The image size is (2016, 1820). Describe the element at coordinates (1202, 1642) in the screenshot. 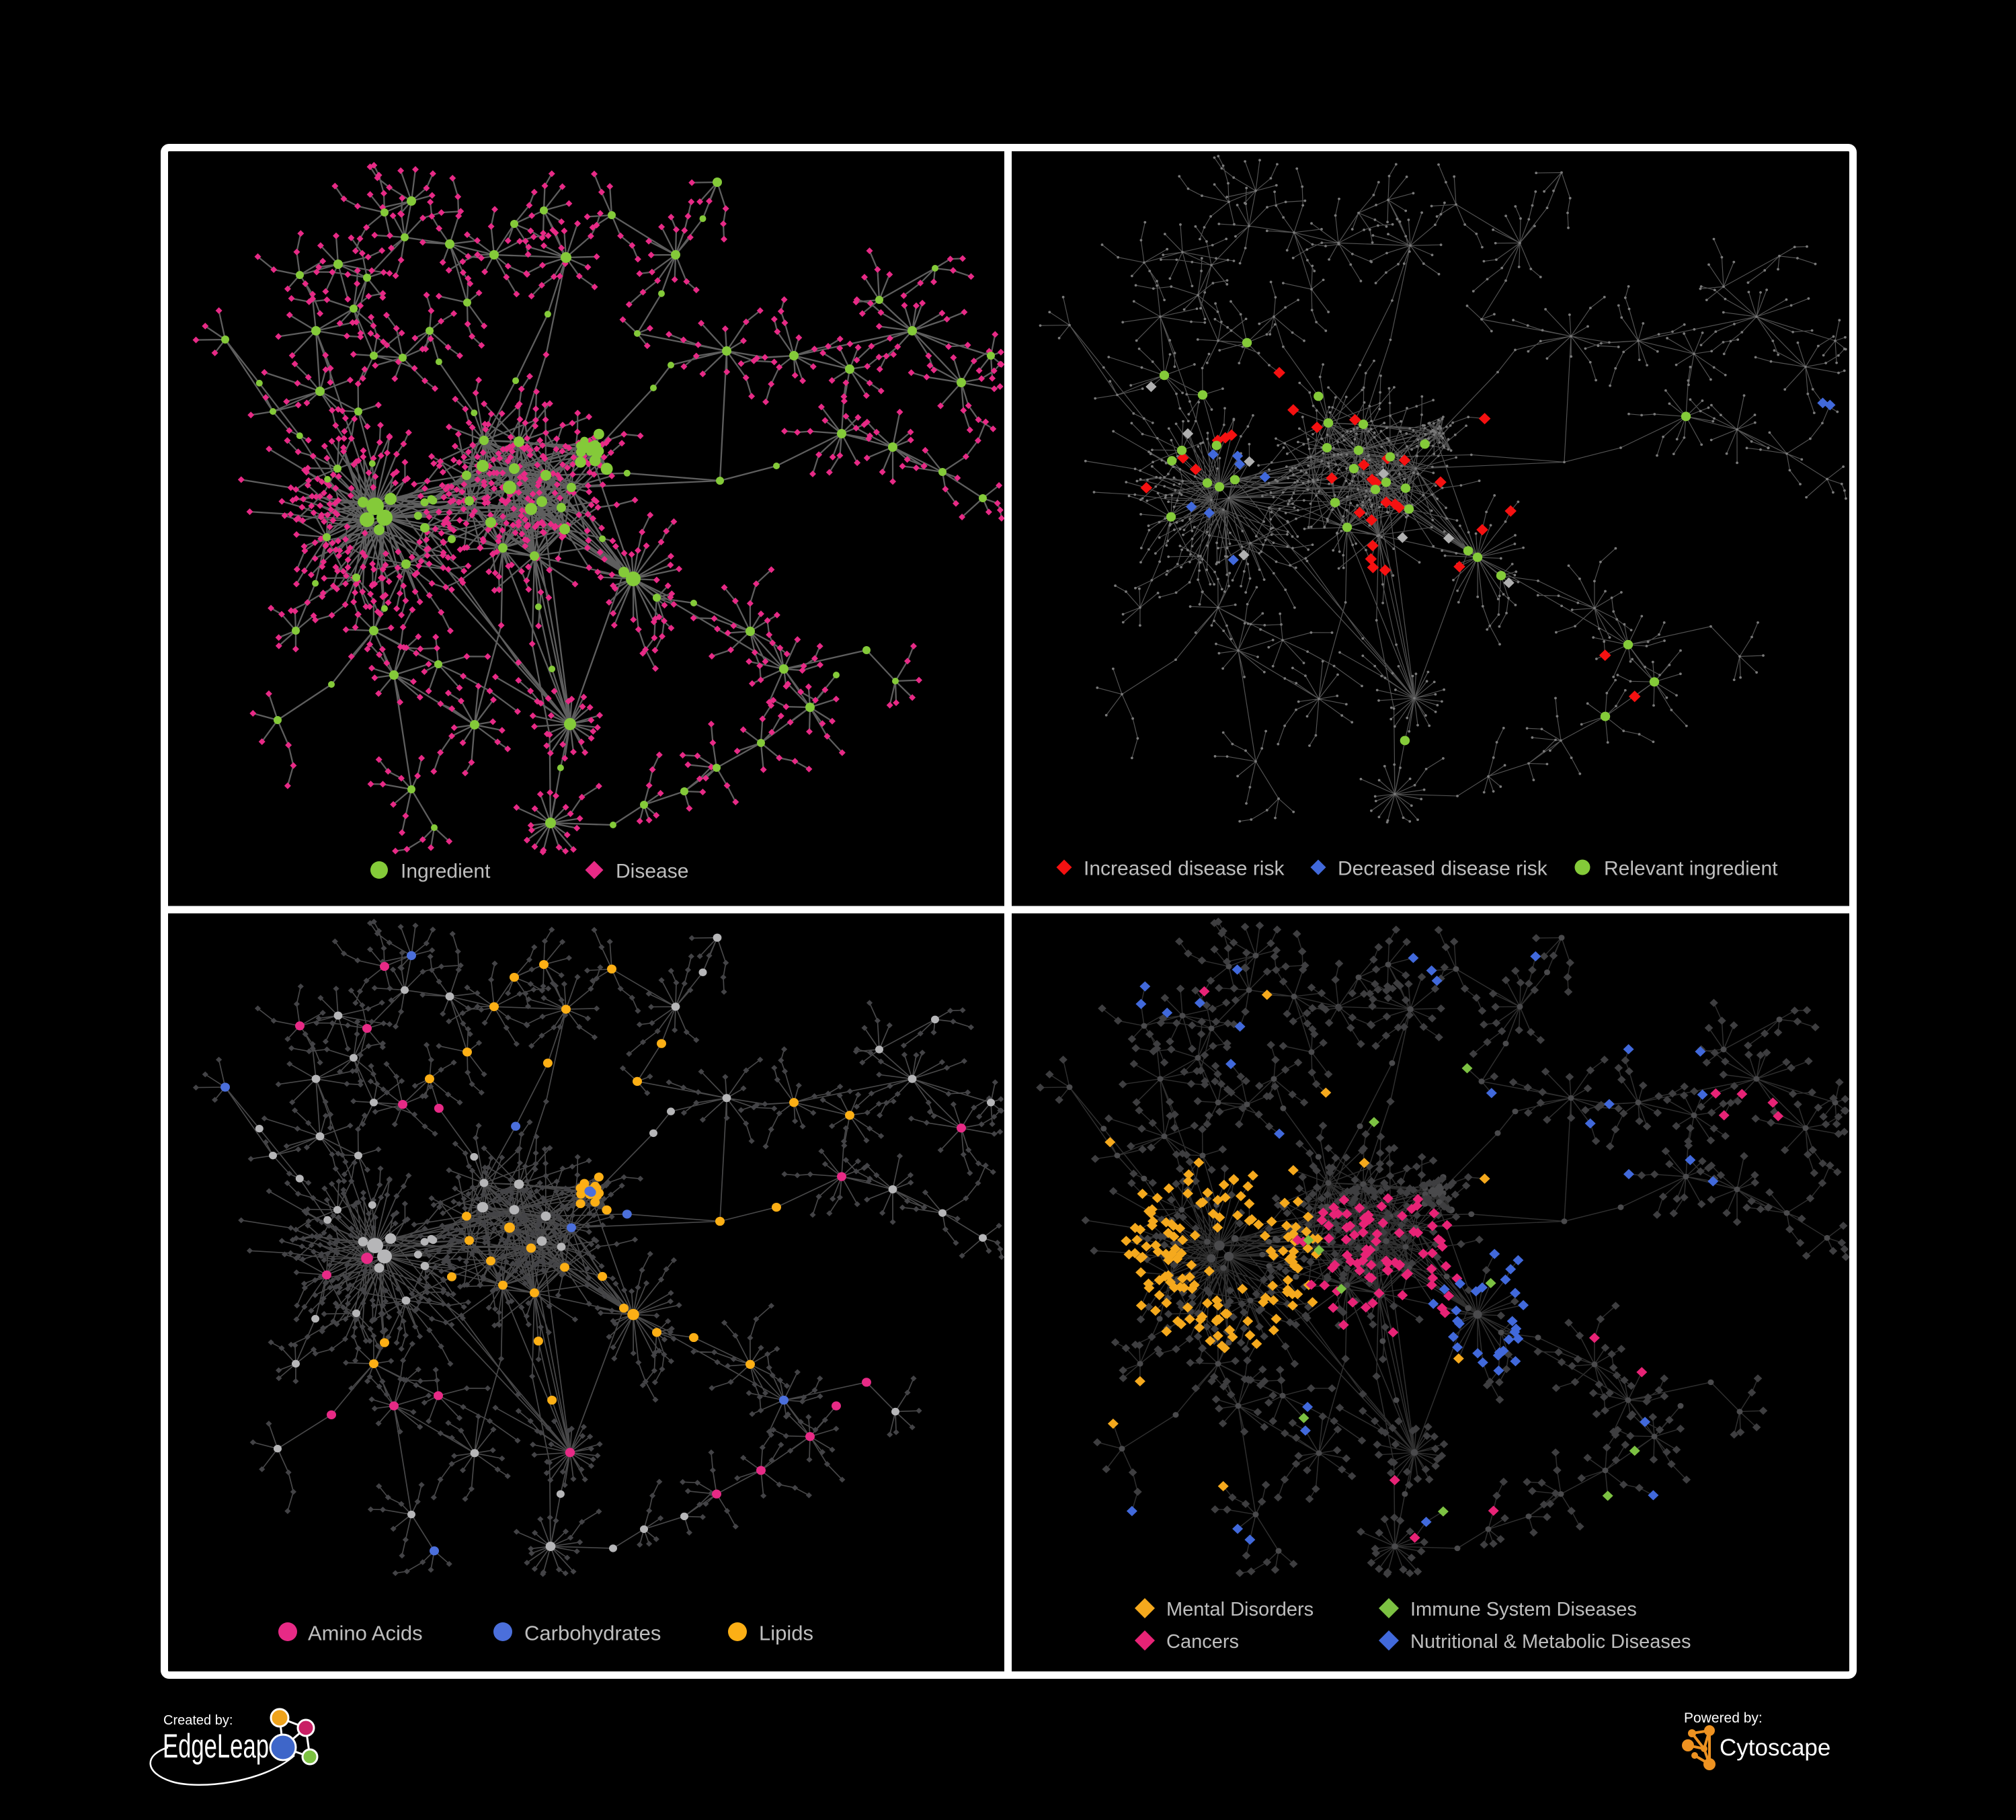

I see `svg-text: Cancers` at that location.